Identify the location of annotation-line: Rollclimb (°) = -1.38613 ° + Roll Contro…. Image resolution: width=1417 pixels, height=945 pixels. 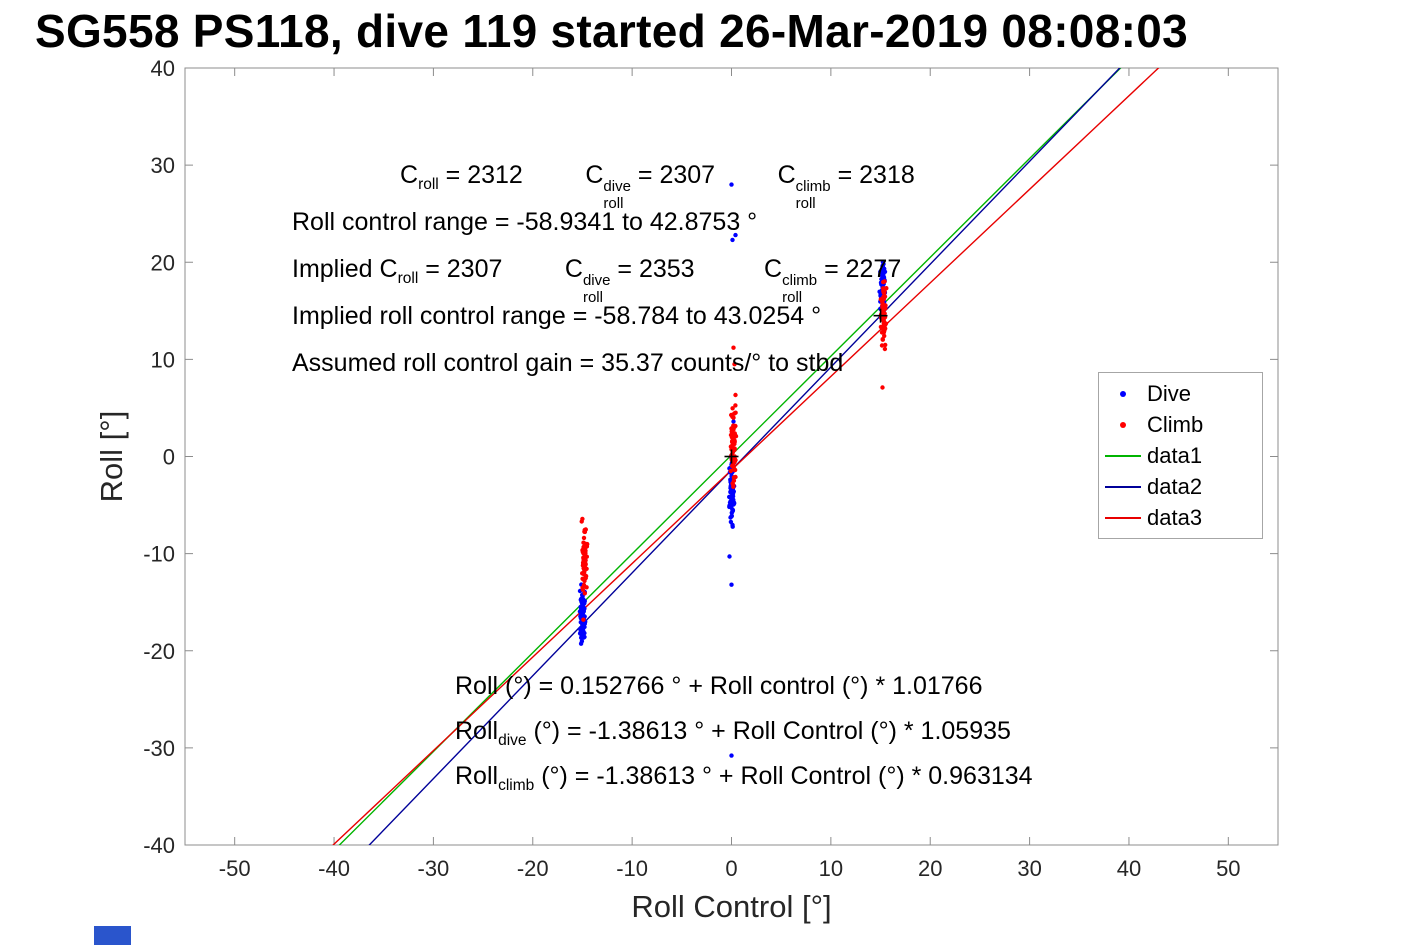
(744, 778).